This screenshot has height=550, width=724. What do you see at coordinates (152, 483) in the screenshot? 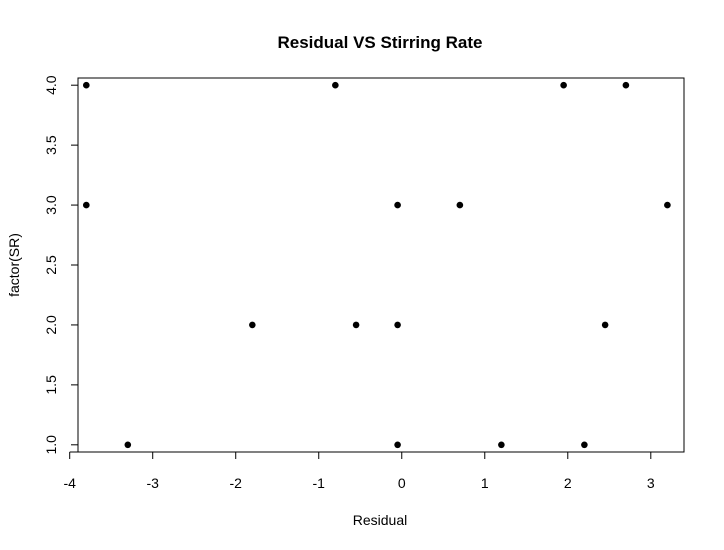
I see `x-tick-label: -3` at bounding box center [152, 483].